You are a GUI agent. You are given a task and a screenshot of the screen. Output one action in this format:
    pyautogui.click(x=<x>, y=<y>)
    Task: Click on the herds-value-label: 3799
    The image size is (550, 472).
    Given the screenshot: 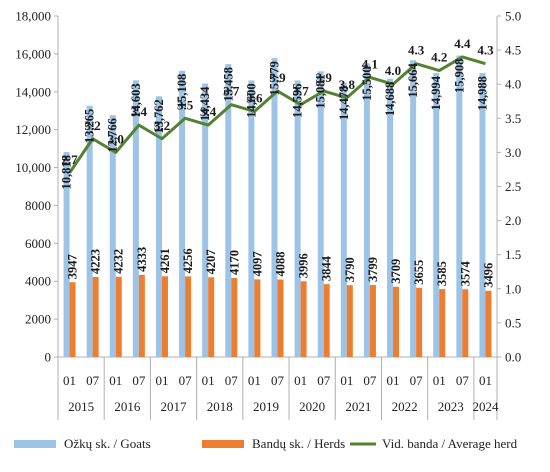 What is the action you would take?
    pyautogui.click(x=373, y=269)
    